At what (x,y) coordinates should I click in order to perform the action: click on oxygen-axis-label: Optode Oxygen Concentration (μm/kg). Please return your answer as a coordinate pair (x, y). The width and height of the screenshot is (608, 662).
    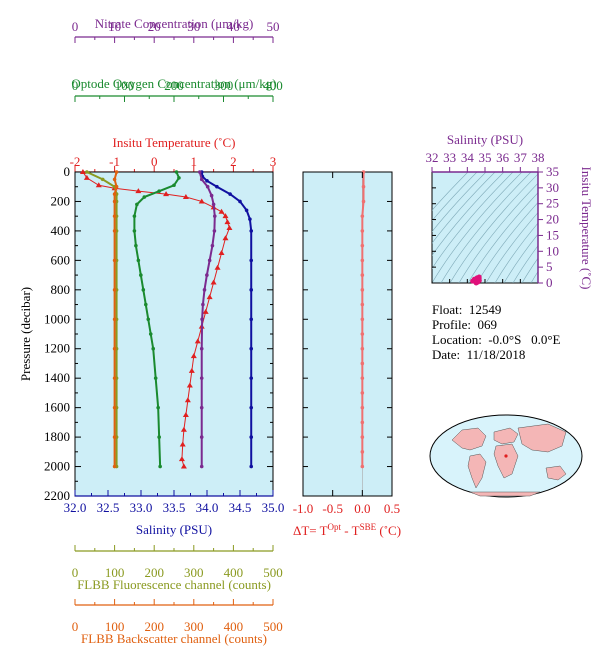
    Looking at the image, I should click on (173, 83).